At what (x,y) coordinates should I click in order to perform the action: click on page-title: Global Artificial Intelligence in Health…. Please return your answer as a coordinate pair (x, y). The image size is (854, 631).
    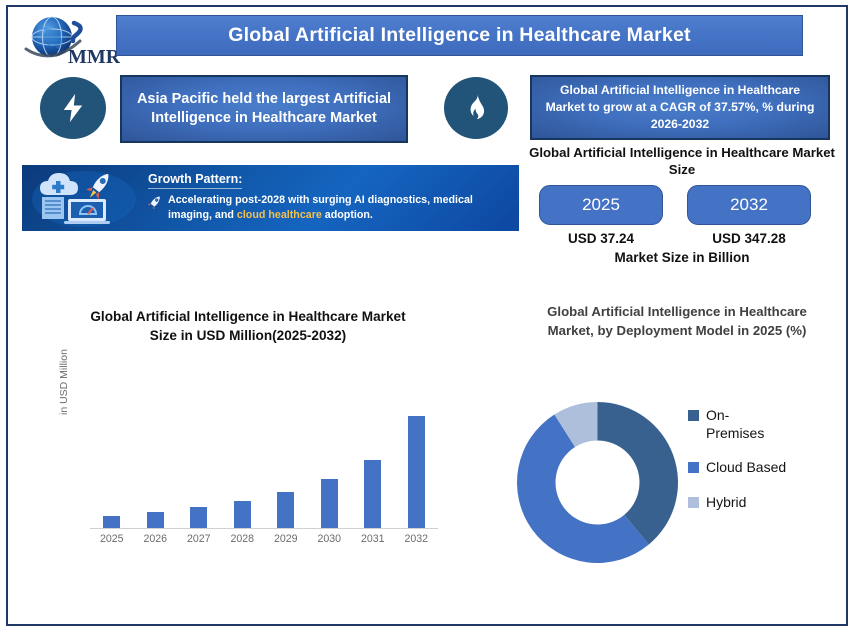
    Looking at the image, I should click on (459, 35).